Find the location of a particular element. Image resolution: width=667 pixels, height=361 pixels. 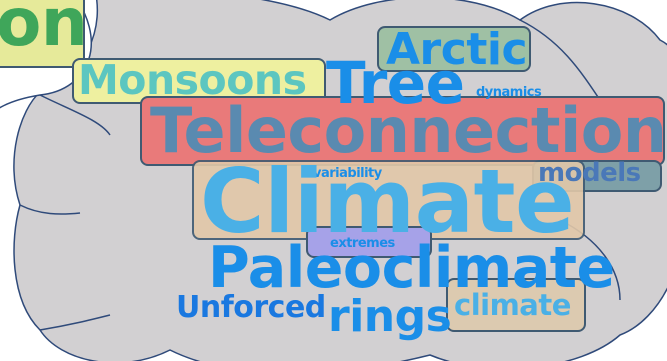

word-models: models is located at coordinates (589, 173).